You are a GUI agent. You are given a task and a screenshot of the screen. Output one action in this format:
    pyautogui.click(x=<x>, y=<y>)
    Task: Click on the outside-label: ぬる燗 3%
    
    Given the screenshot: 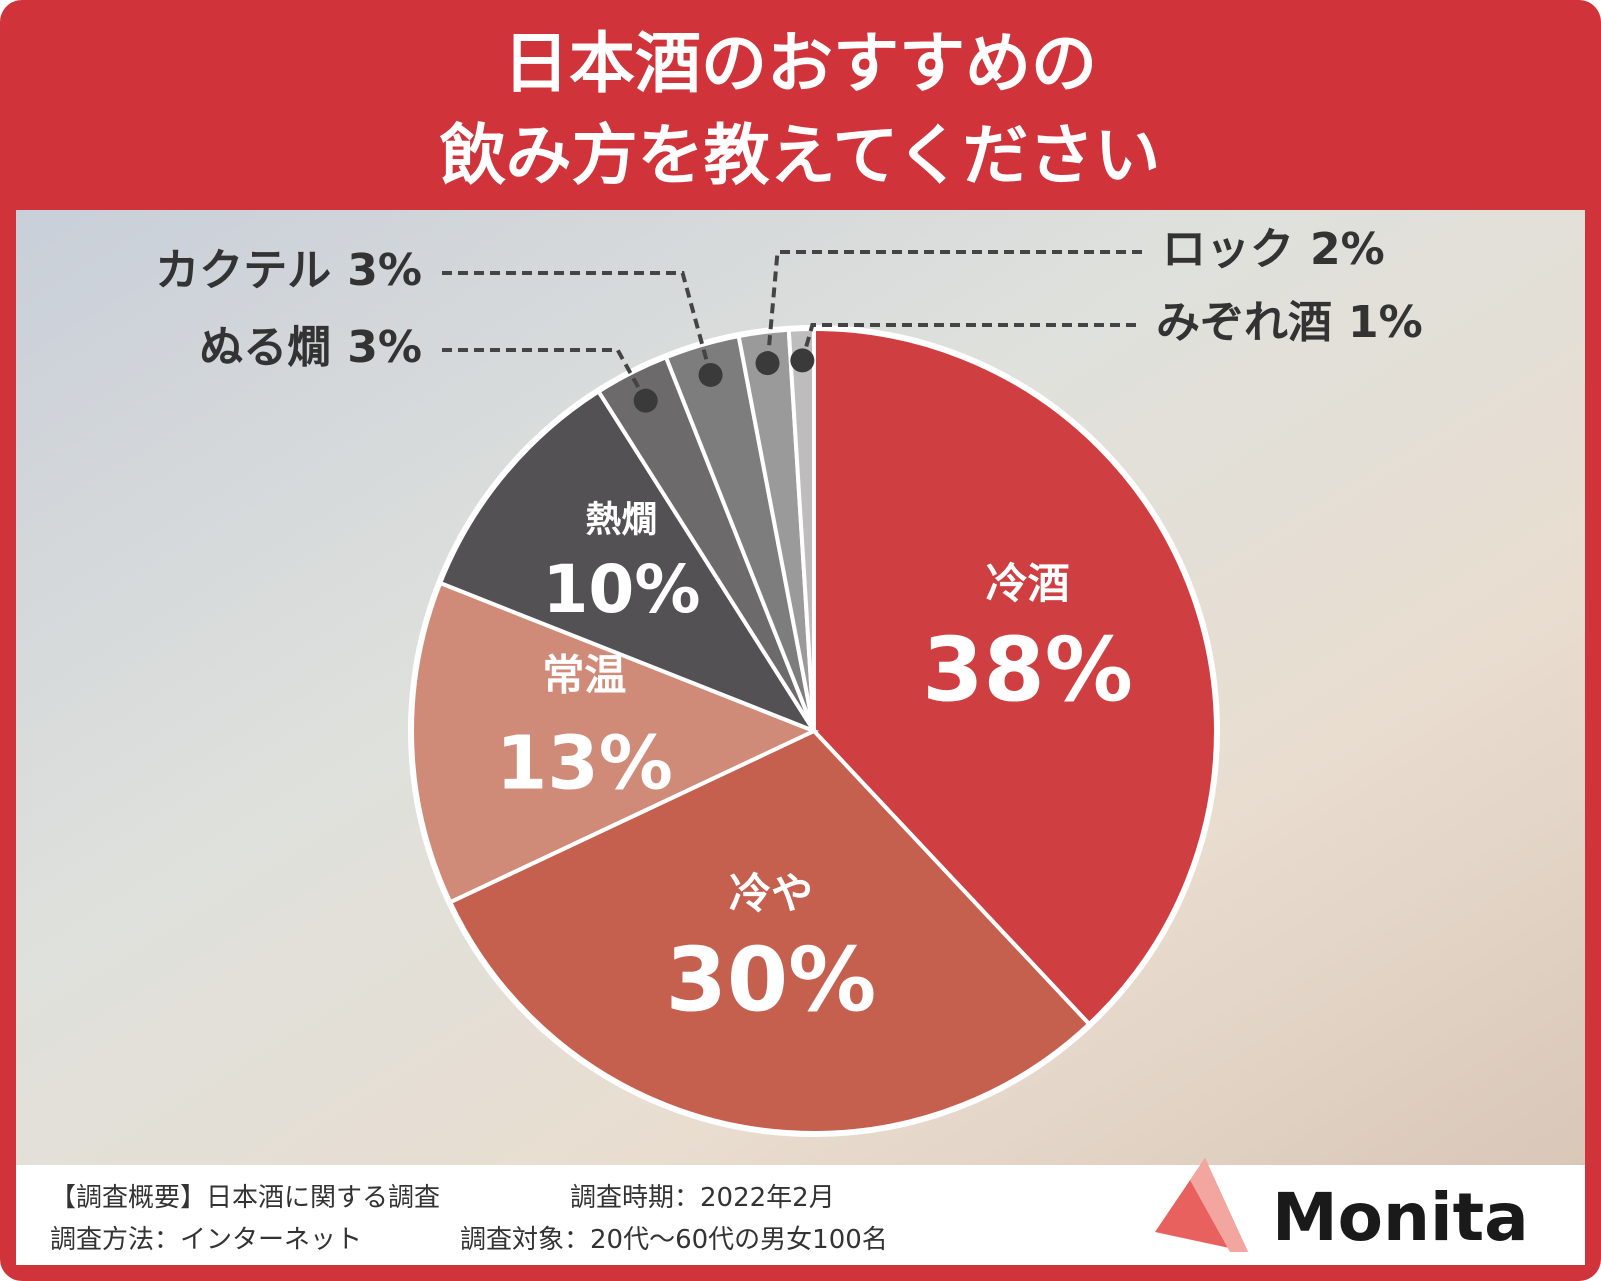 What is the action you would take?
    pyautogui.click(x=310, y=347)
    